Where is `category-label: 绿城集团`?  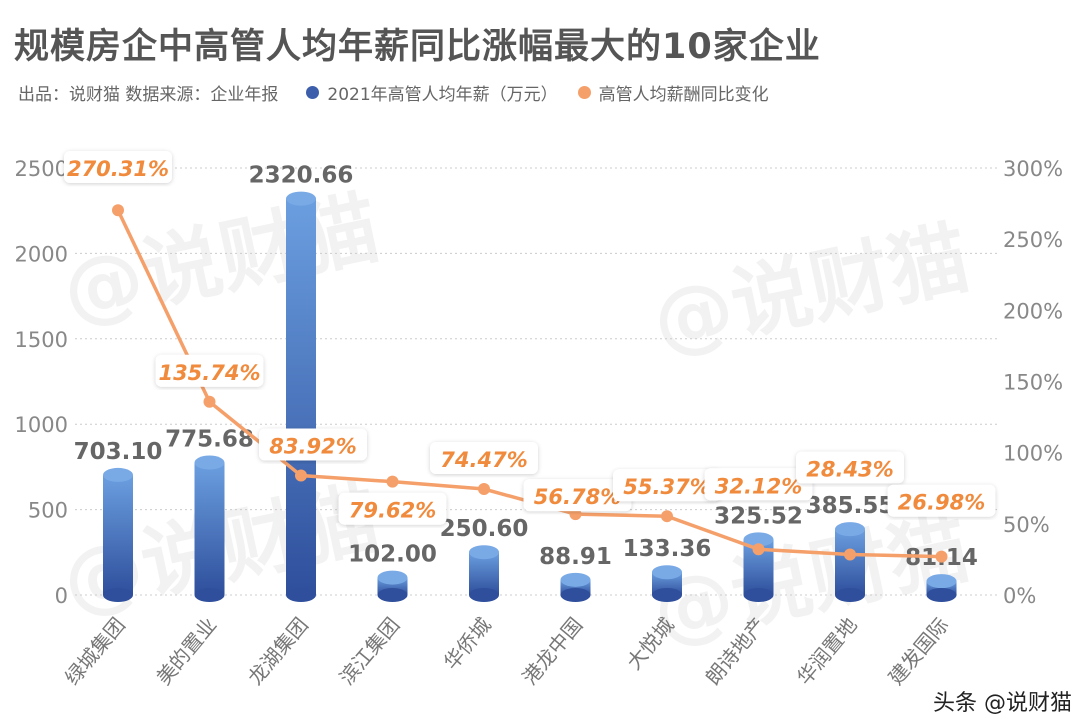 category-label: 绿城集团 is located at coordinates (95, 651).